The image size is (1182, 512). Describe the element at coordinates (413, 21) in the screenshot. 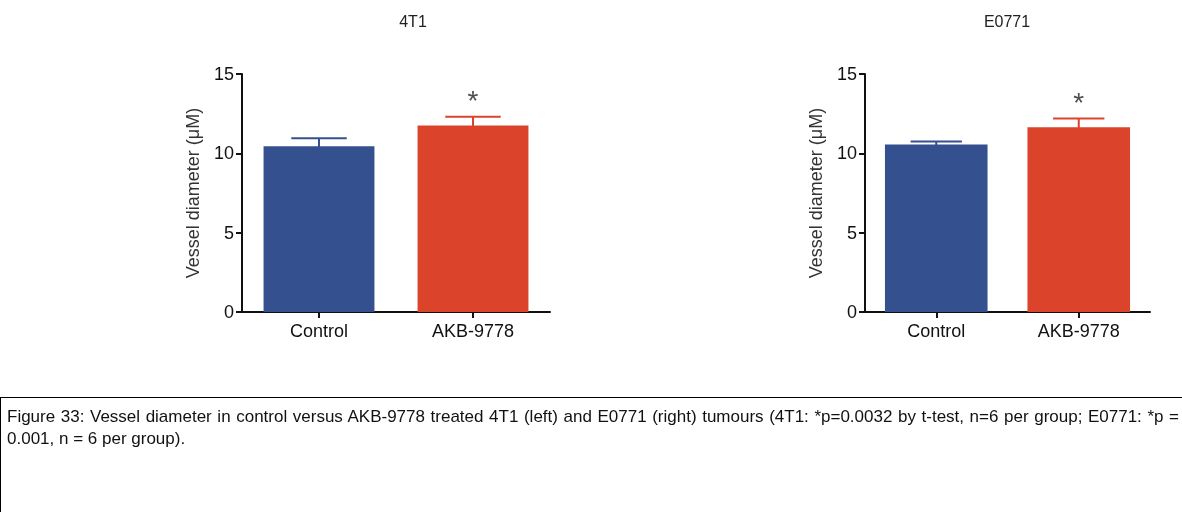

I see `chart-title: 4T1` at that location.